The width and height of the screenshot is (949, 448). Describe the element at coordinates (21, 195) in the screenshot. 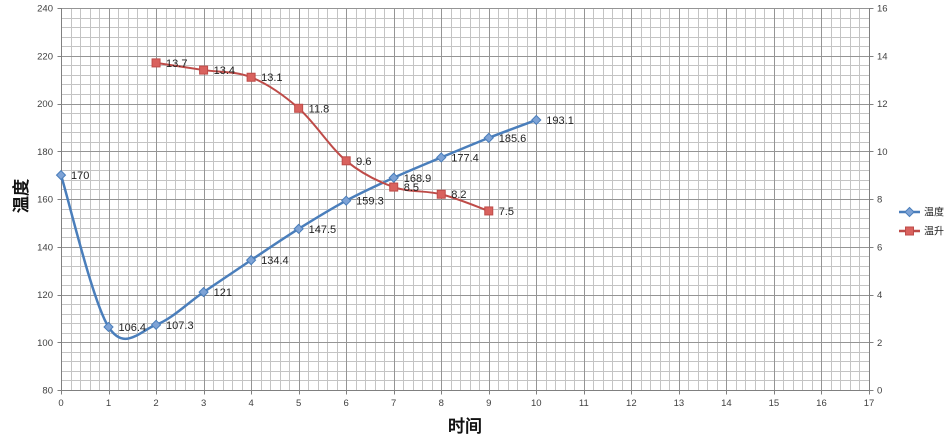

I see `y-axis-title: 温度` at that location.